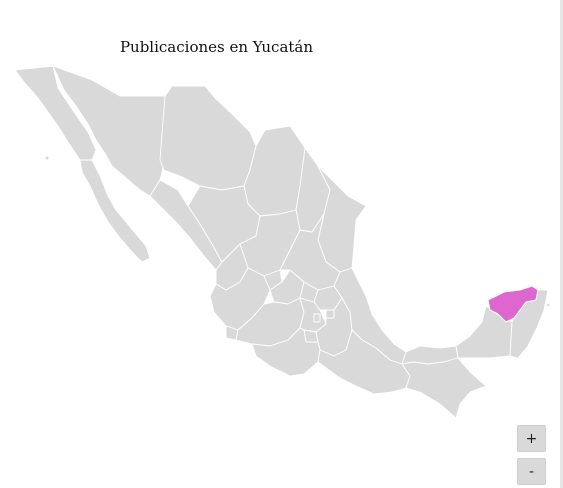  I want to click on state-sonora, so click(109, 131).